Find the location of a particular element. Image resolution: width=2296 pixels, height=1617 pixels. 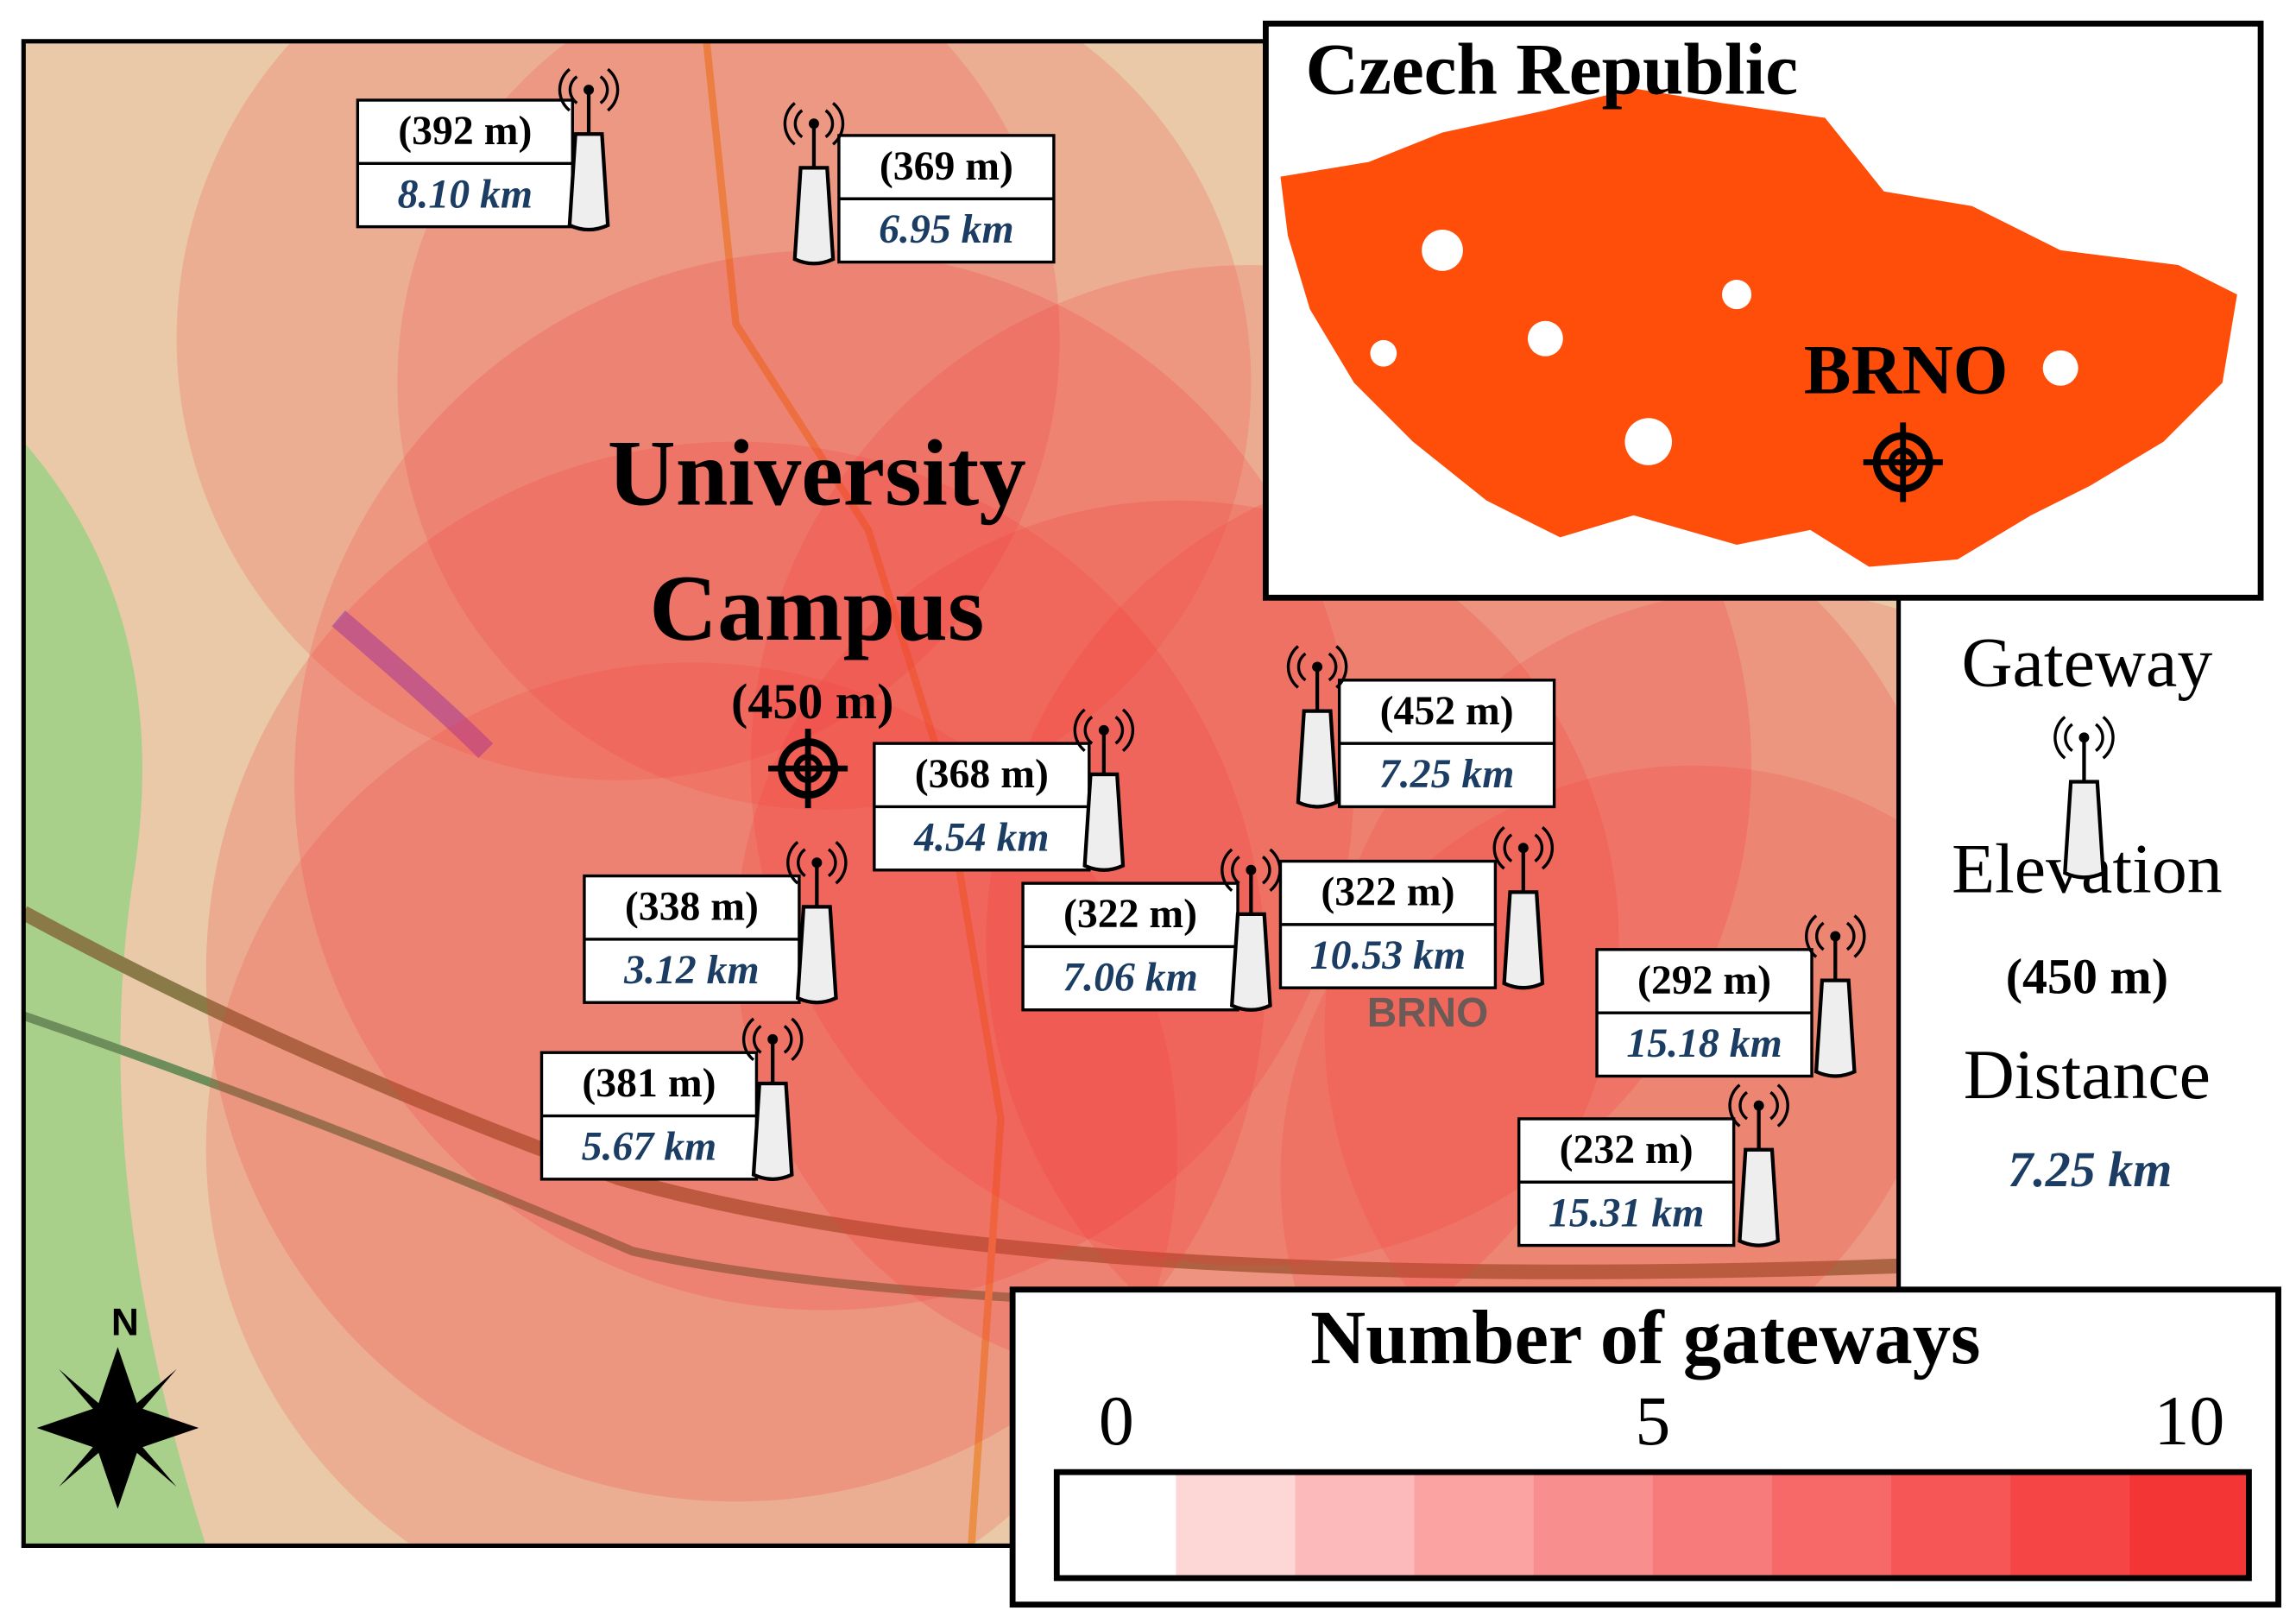

colorbar-title: Number of gateways is located at coordinates (1645, 1338).